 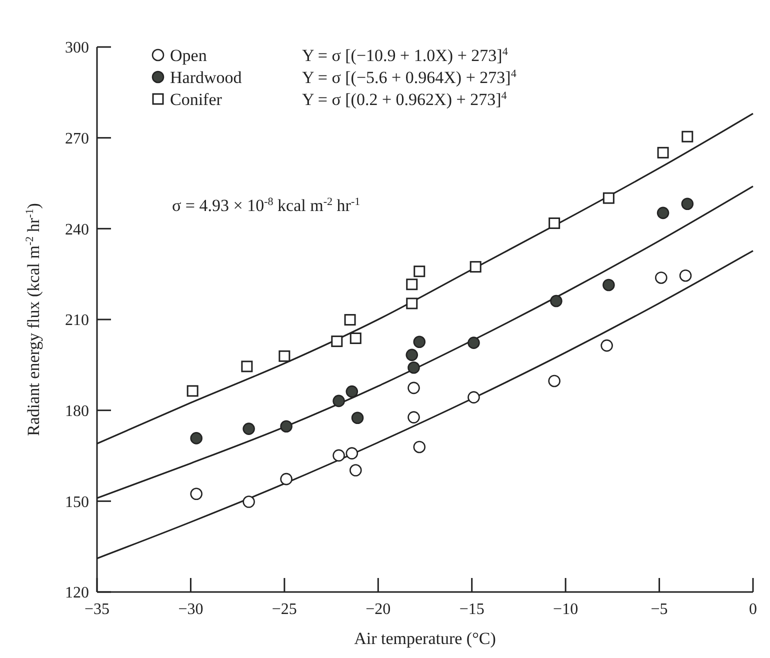 I want to click on x-tick-label: −10, so click(x=565, y=609).